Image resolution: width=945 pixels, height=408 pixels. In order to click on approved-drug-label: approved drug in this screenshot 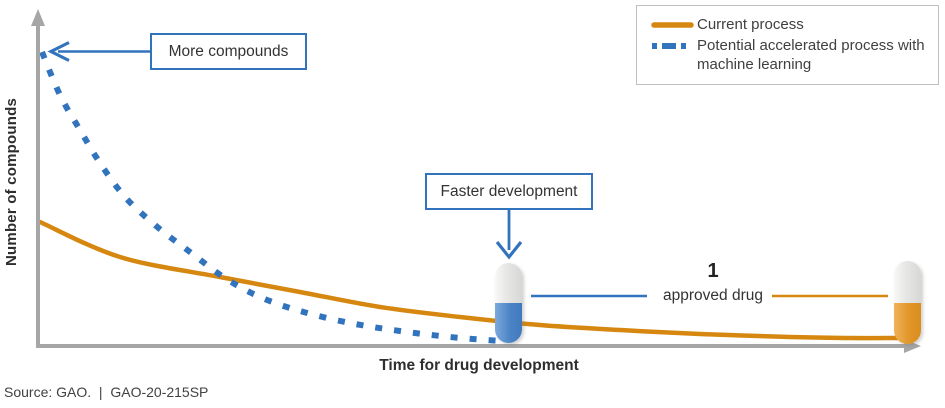, I will do `click(713, 295)`.